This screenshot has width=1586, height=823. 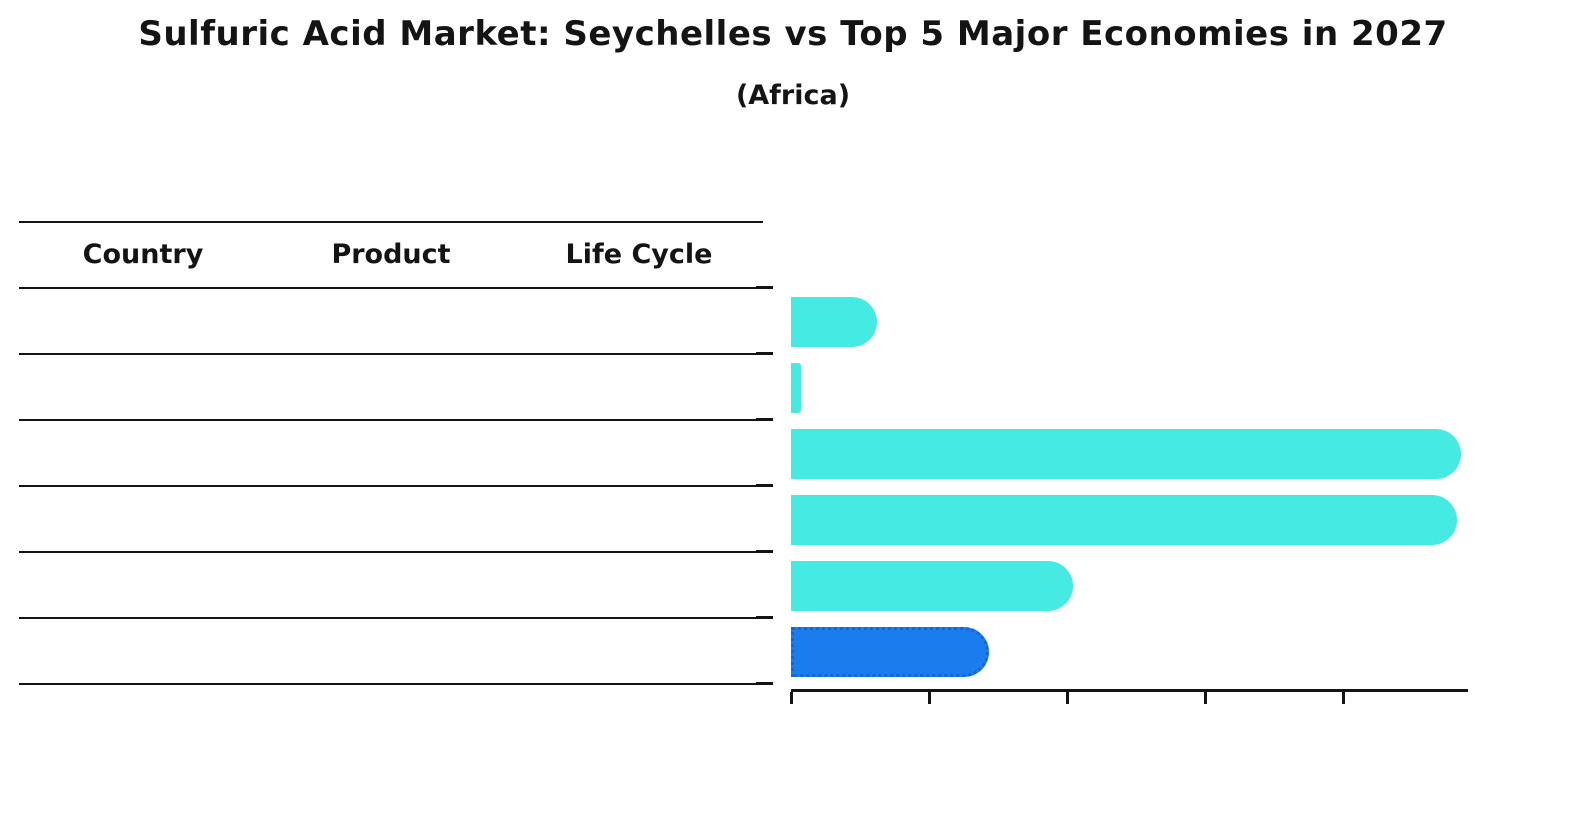 What do you see at coordinates (796, 388) in the screenshot?
I see `bar-south-africa` at bounding box center [796, 388].